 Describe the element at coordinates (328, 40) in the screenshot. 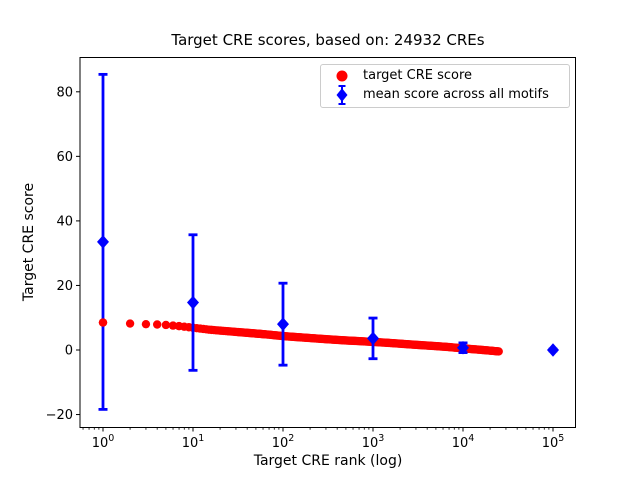

I see `chart-title: Target CRE scores, based on: 24932 CREs` at that location.